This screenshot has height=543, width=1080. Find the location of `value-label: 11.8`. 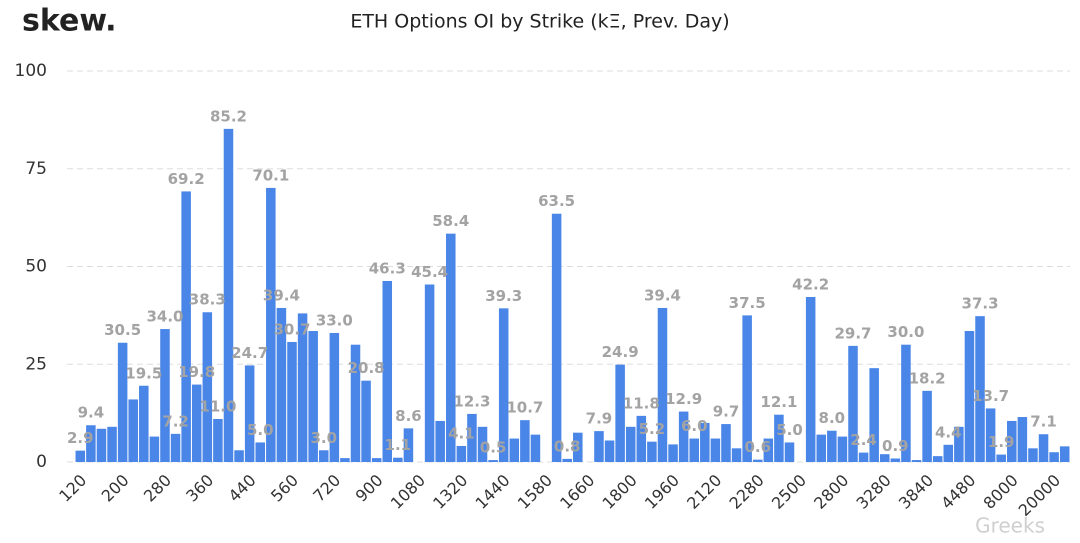

value-label: 11.8 is located at coordinates (641, 403).